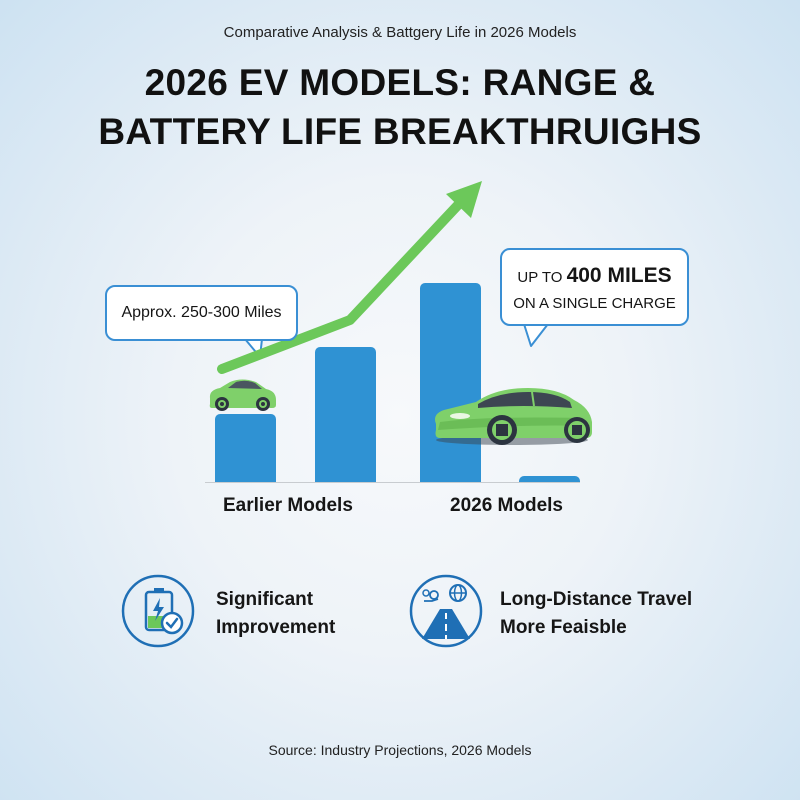  What do you see at coordinates (392, 482) in the screenshot?
I see `x-axis-baseline` at bounding box center [392, 482].